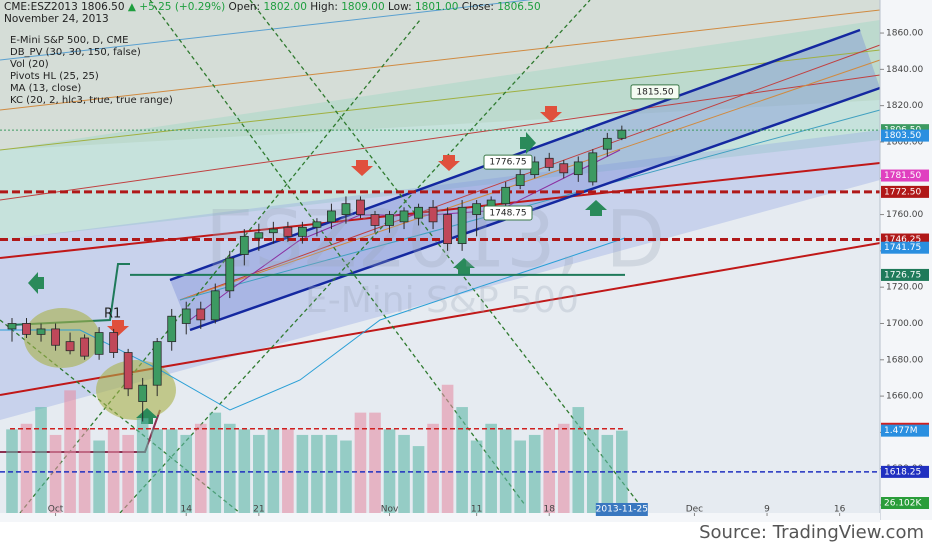 The width and height of the screenshot is (932, 550). Describe the element at coordinates (694, 510) in the screenshot. I see `x-tick-label: Dec` at that location.